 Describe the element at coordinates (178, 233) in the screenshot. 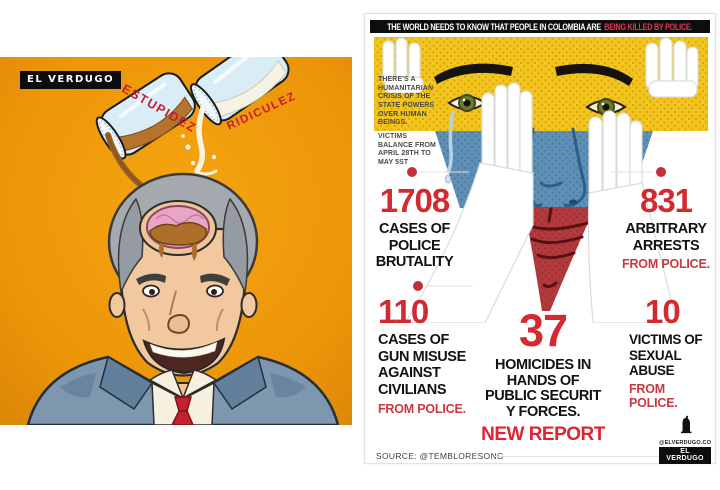

I see `brown-goo` at that location.